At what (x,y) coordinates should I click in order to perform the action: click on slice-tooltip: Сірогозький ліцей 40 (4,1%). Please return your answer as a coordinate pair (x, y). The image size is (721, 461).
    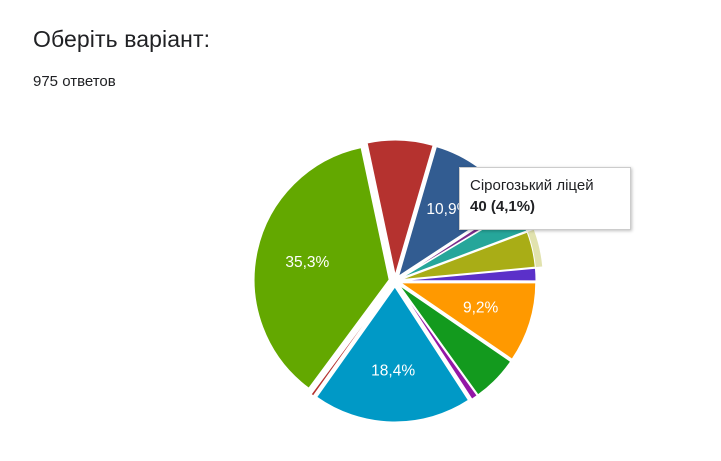
    Looking at the image, I should click on (545, 198).